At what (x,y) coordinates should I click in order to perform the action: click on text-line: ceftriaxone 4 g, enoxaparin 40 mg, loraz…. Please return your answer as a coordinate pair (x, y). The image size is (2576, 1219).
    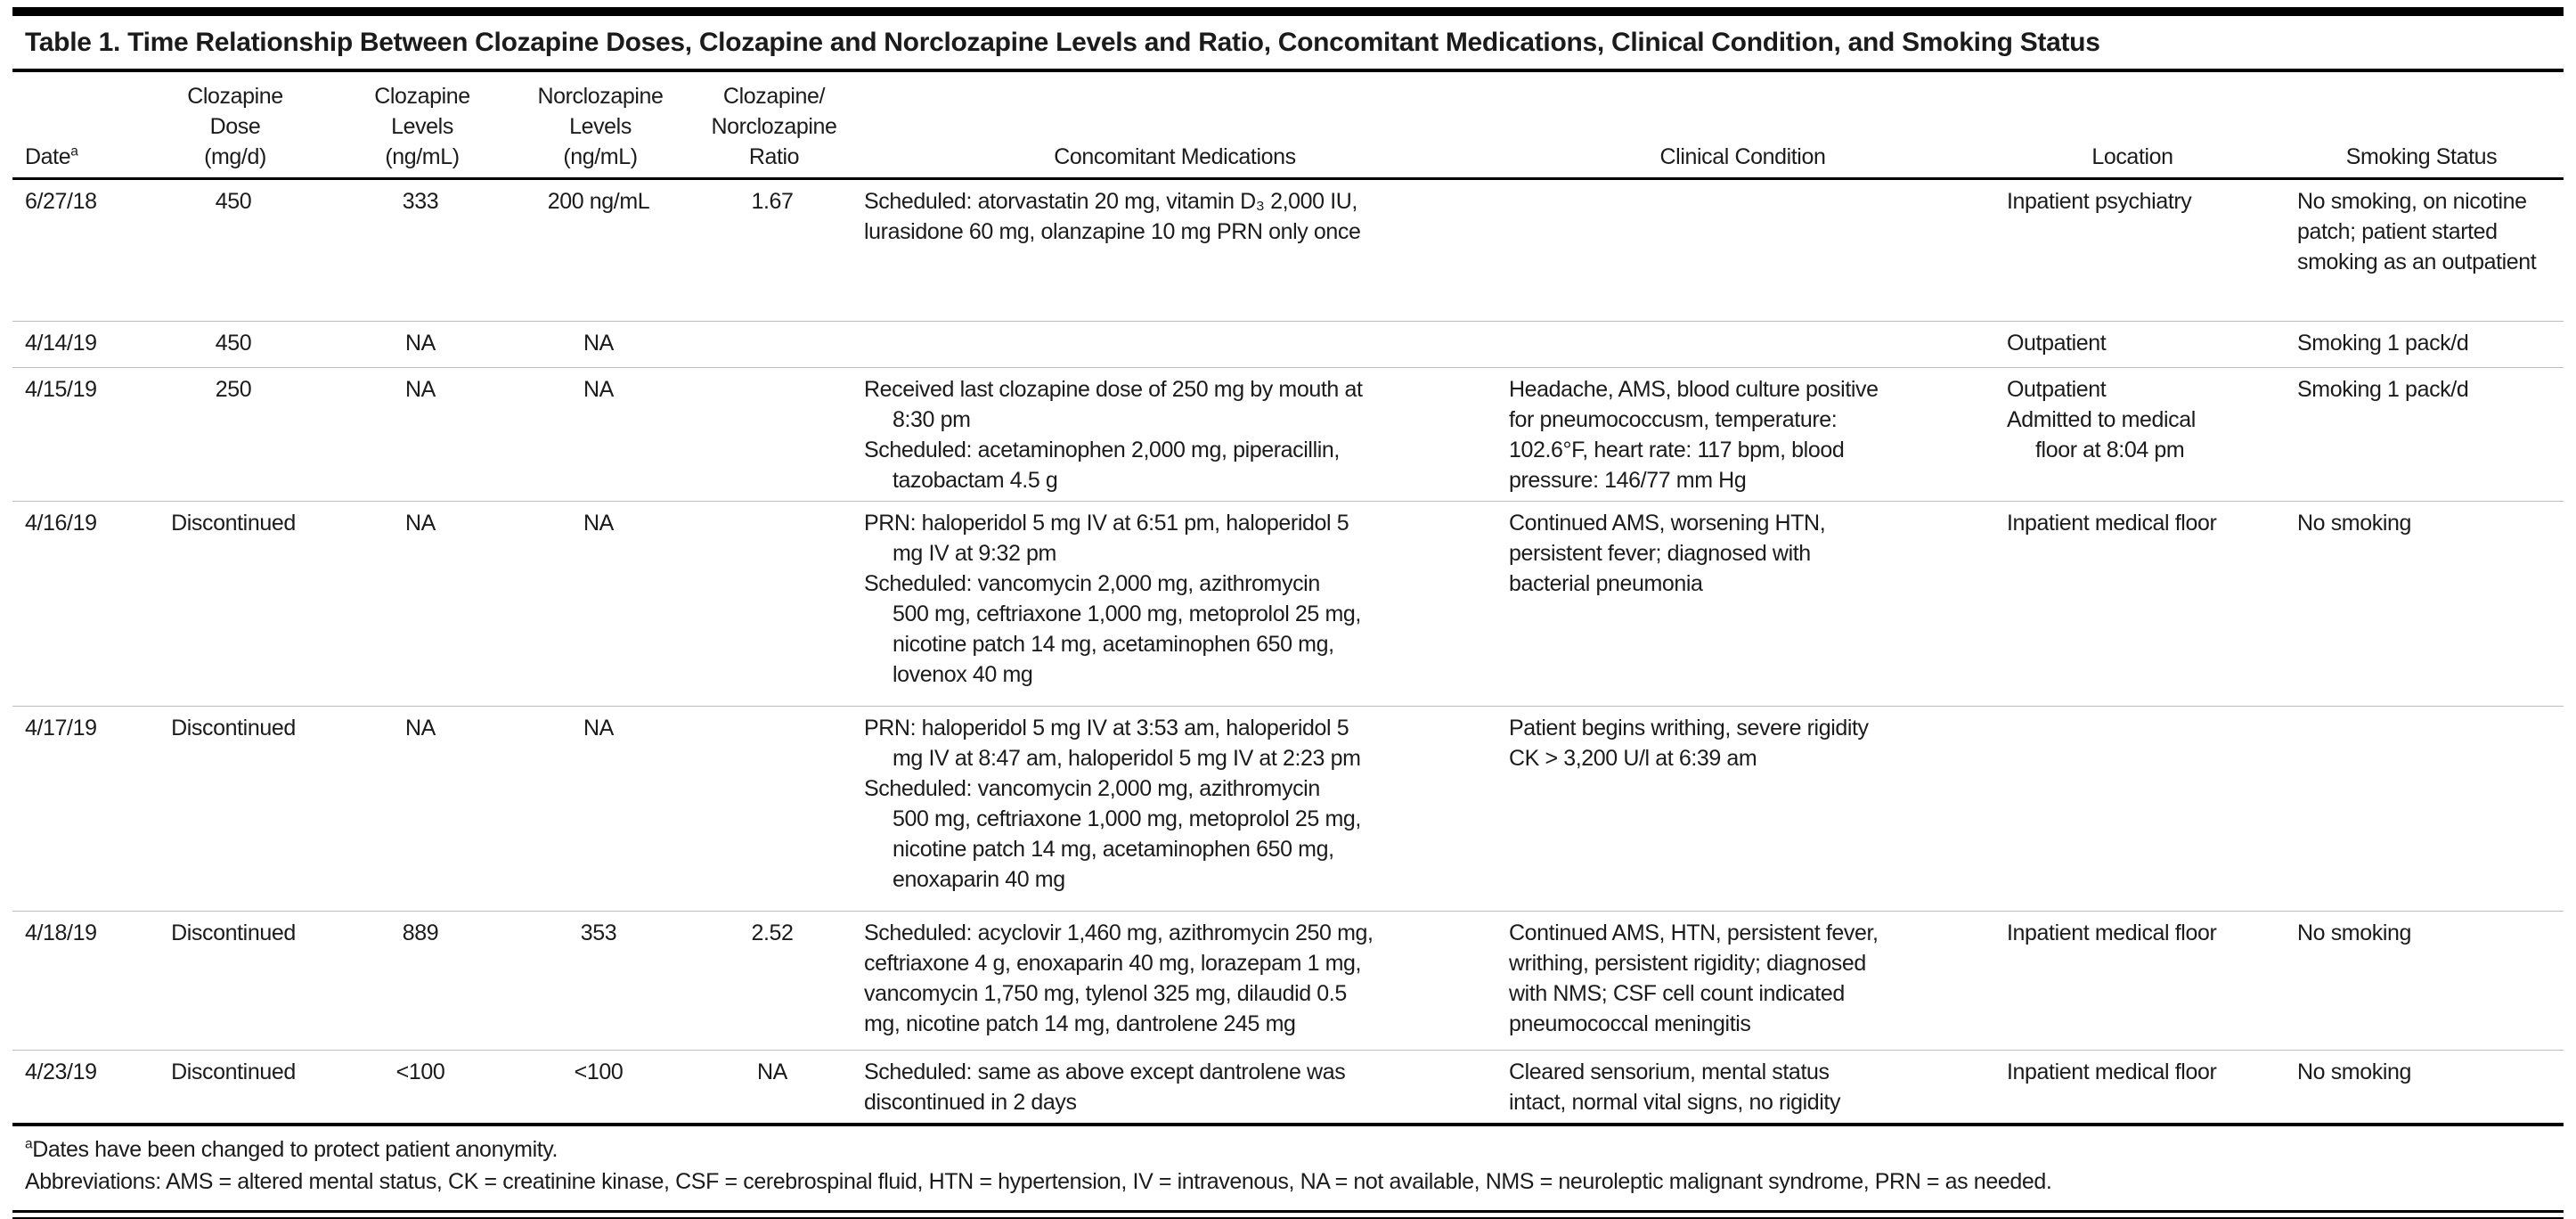
    Looking at the image, I should click on (1113, 963).